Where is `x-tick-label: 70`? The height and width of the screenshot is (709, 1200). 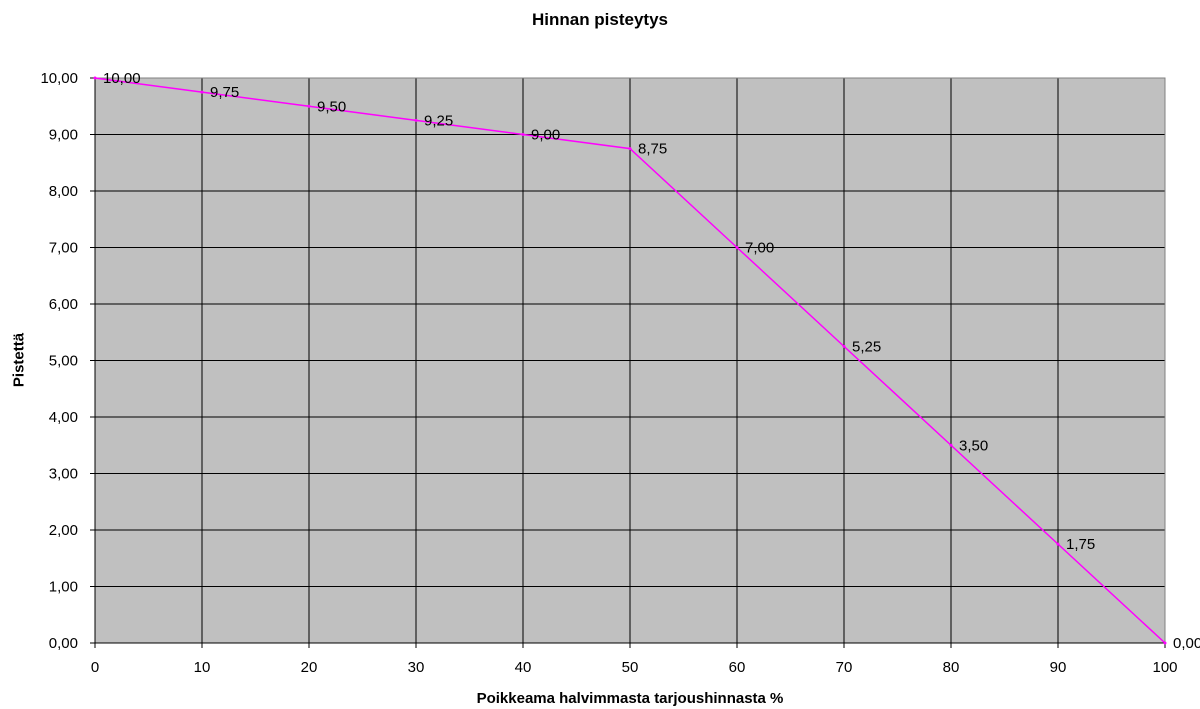 x-tick-label: 70 is located at coordinates (844, 667).